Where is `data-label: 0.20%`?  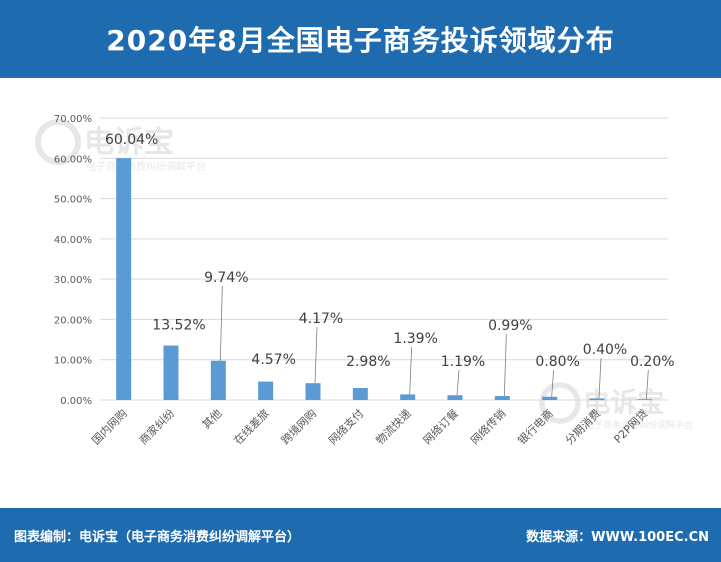
data-label: 0.20% is located at coordinates (652, 362).